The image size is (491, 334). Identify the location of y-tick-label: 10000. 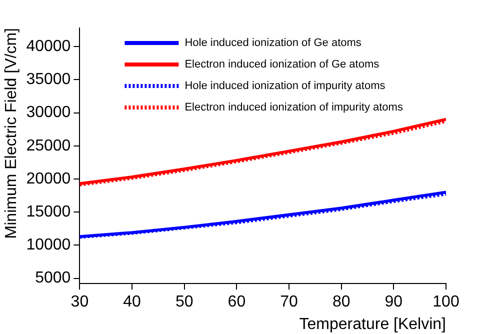
(48, 245).